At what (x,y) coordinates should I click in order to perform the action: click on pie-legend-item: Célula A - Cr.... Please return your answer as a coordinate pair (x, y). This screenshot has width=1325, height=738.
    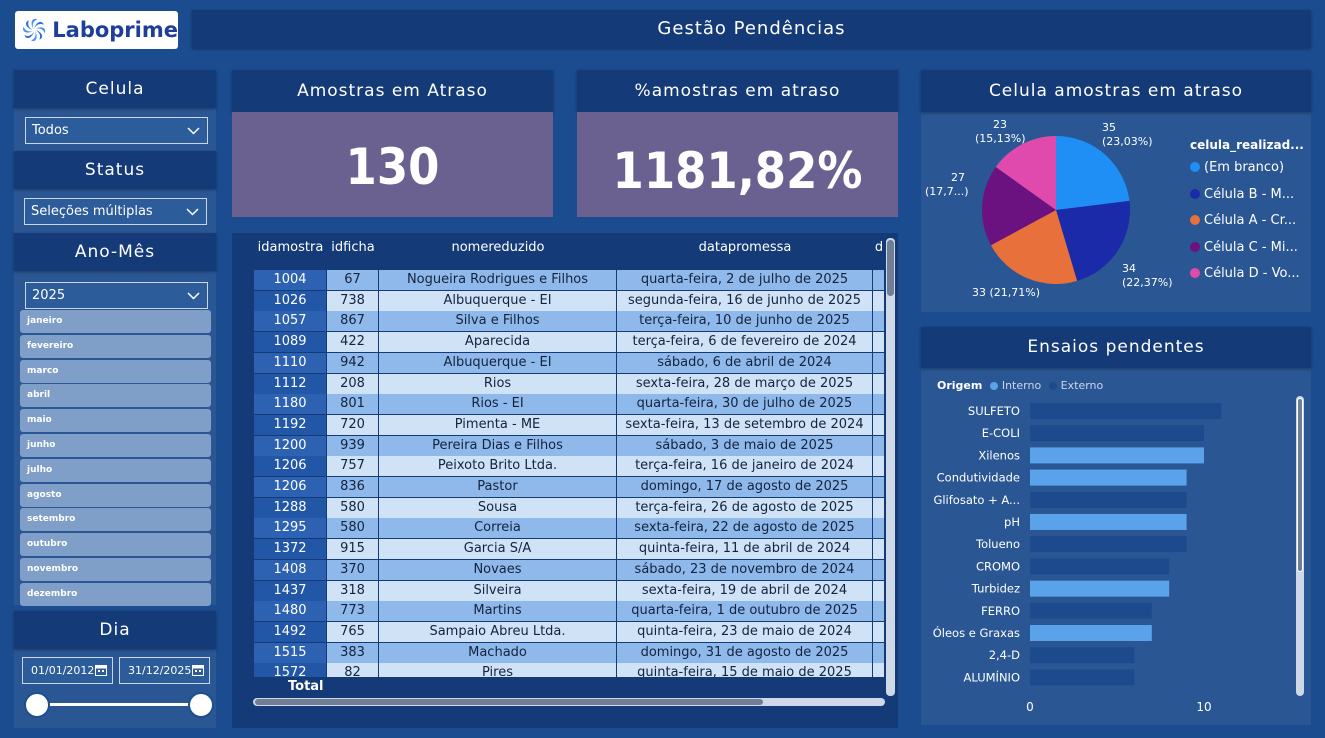
    Looking at the image, I should click on (1243, 220).